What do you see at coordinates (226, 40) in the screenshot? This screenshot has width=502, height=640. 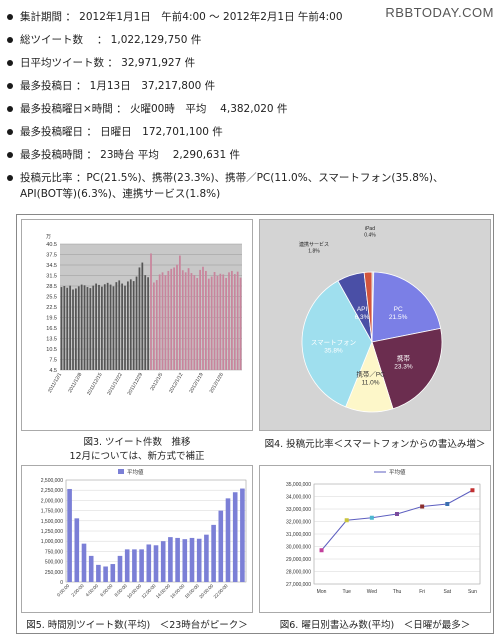 I see `list-item: 総ツイート数 ： 1,022,129,750 件` at bounding box center [226, 40].